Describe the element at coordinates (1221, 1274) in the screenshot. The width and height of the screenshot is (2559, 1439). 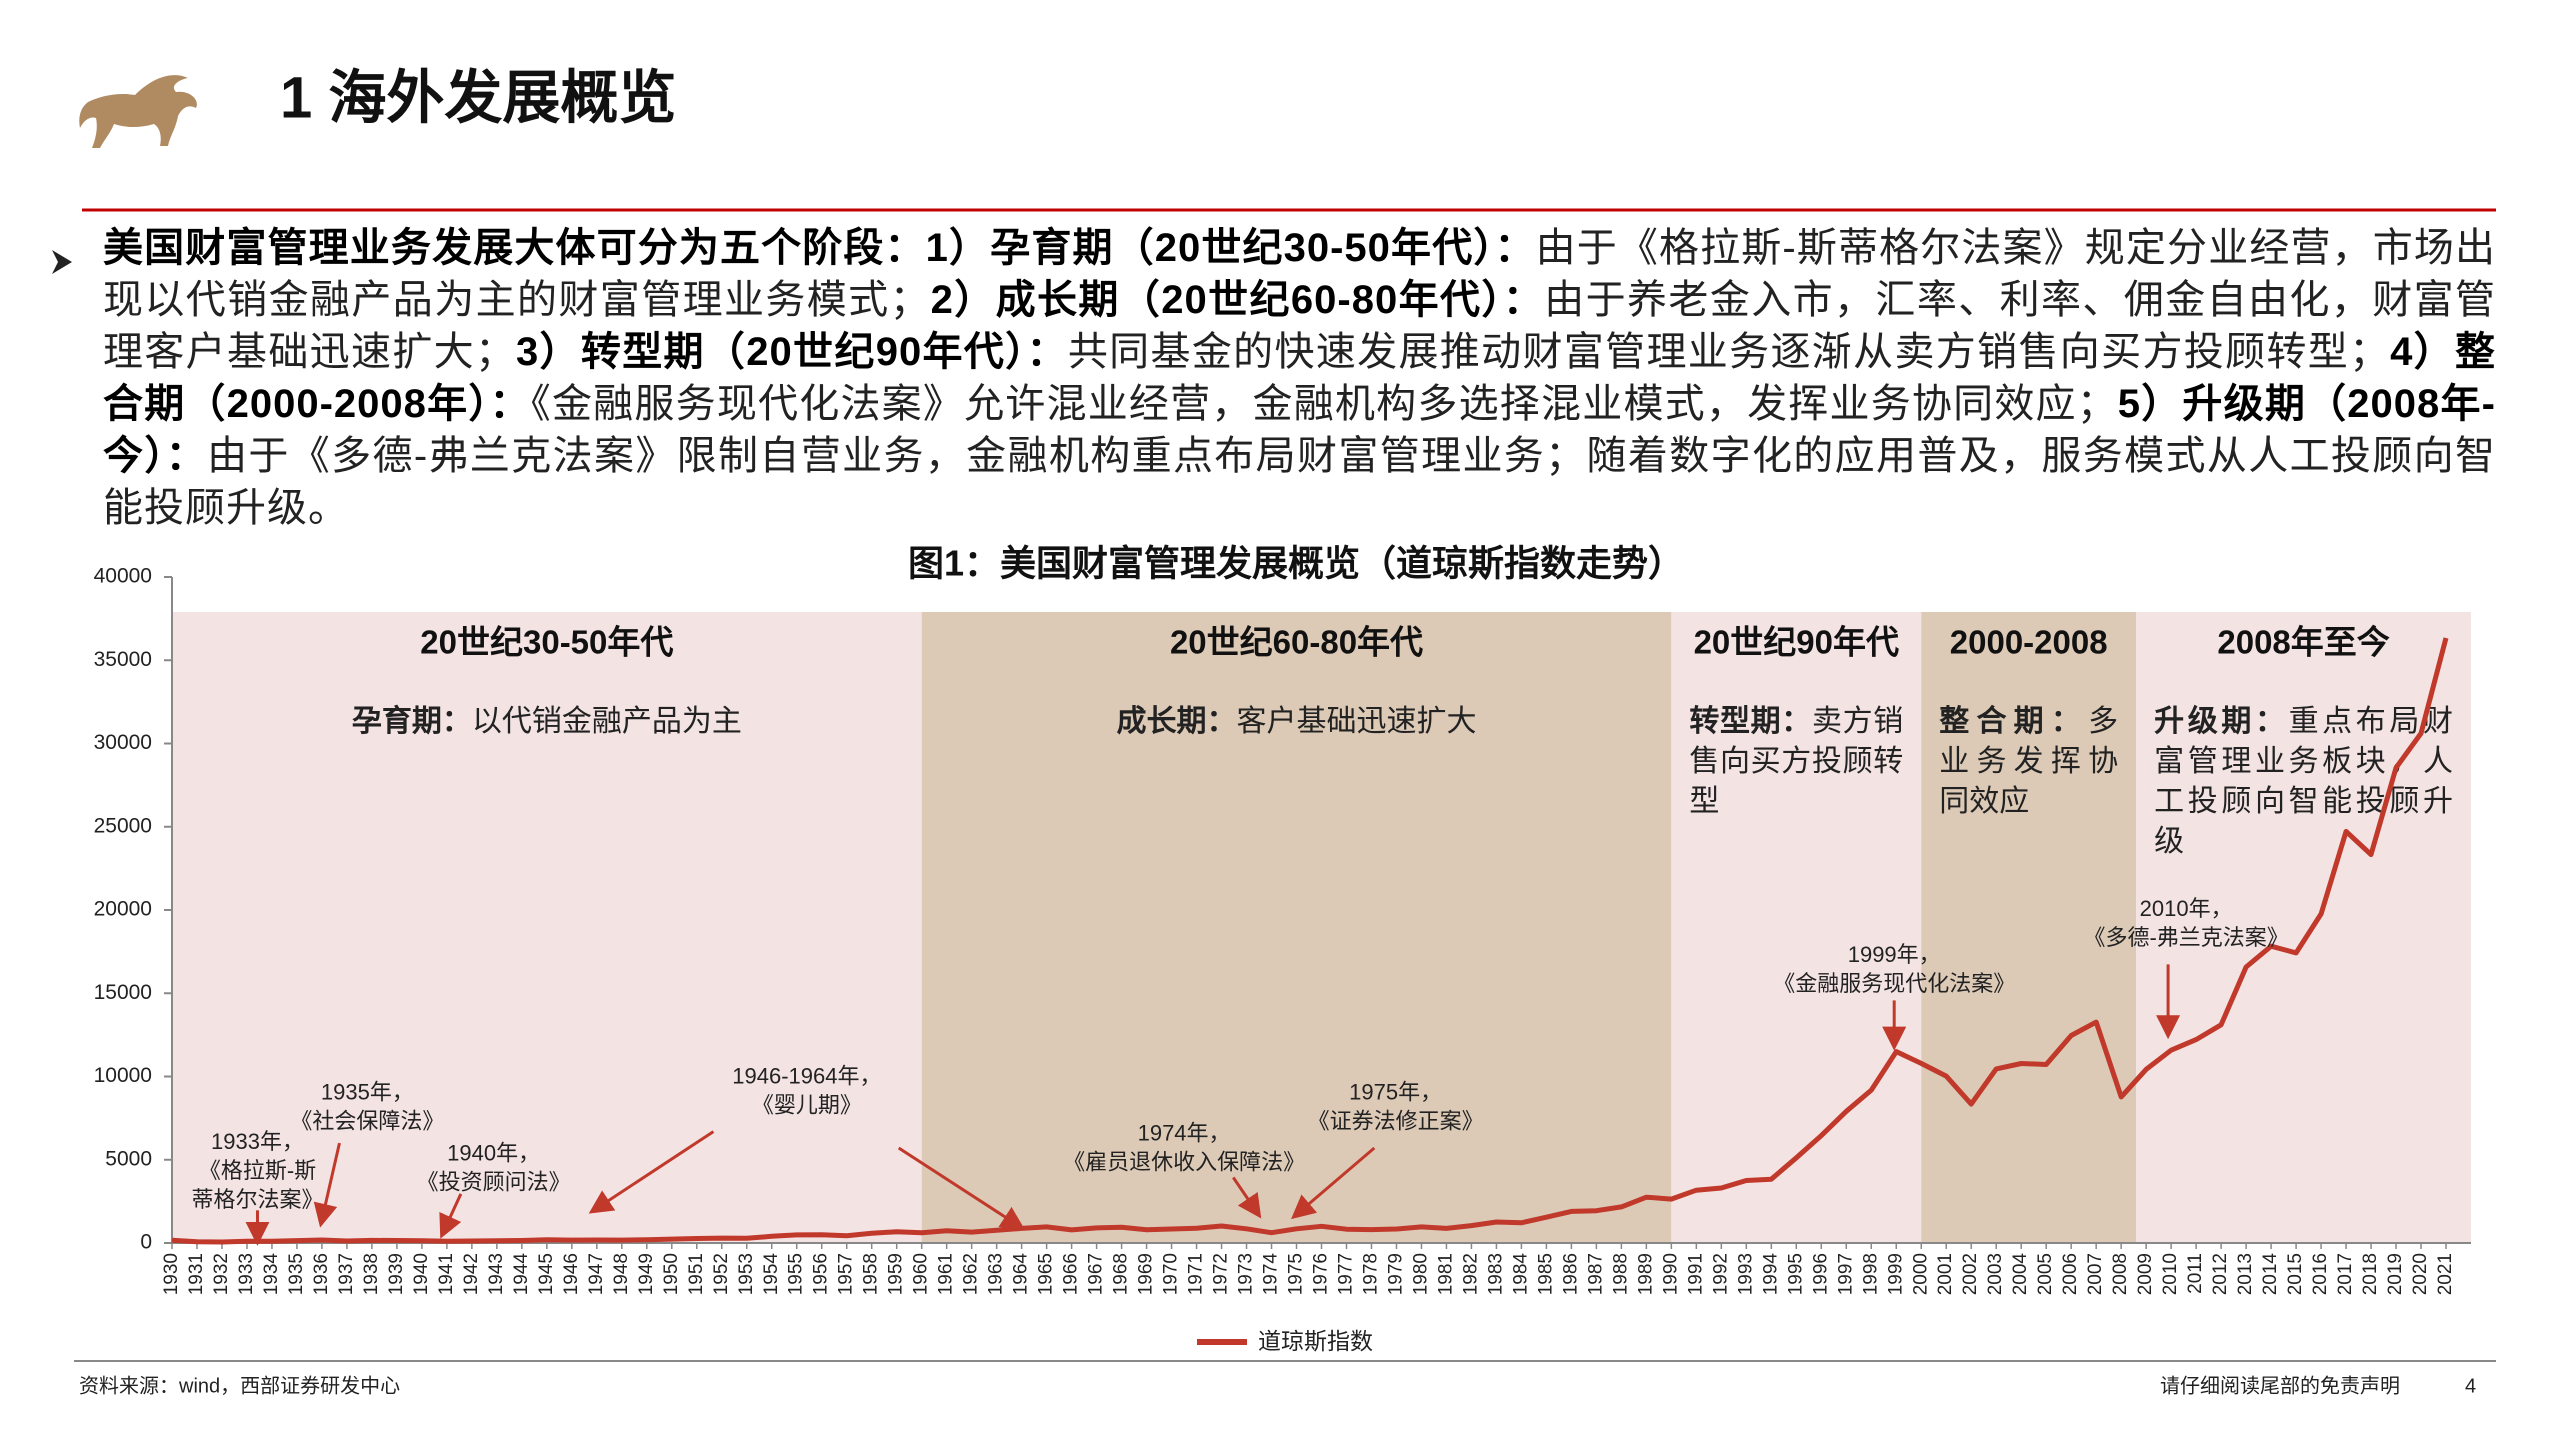
I see `x-tick-label: 1972` at that location.